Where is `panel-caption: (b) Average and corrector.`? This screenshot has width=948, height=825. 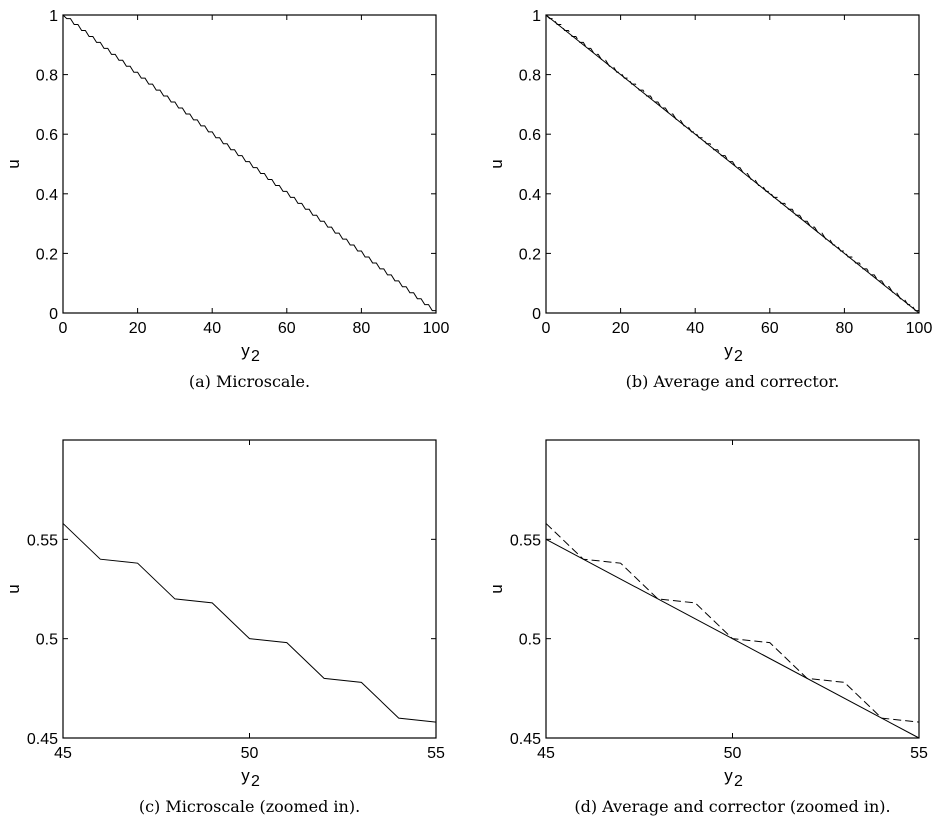
panel-caption: (b) Average and corrector. is located at coordinates (733, 381).